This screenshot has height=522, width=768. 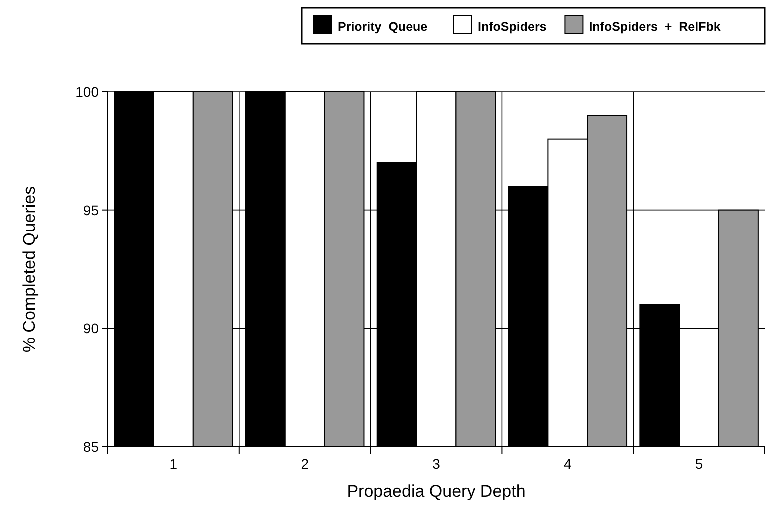 What do you see at coordinates (512, 27) in the screenshot?
I see `legend-label: InfoSpiders` at bounding box center [512, 27].